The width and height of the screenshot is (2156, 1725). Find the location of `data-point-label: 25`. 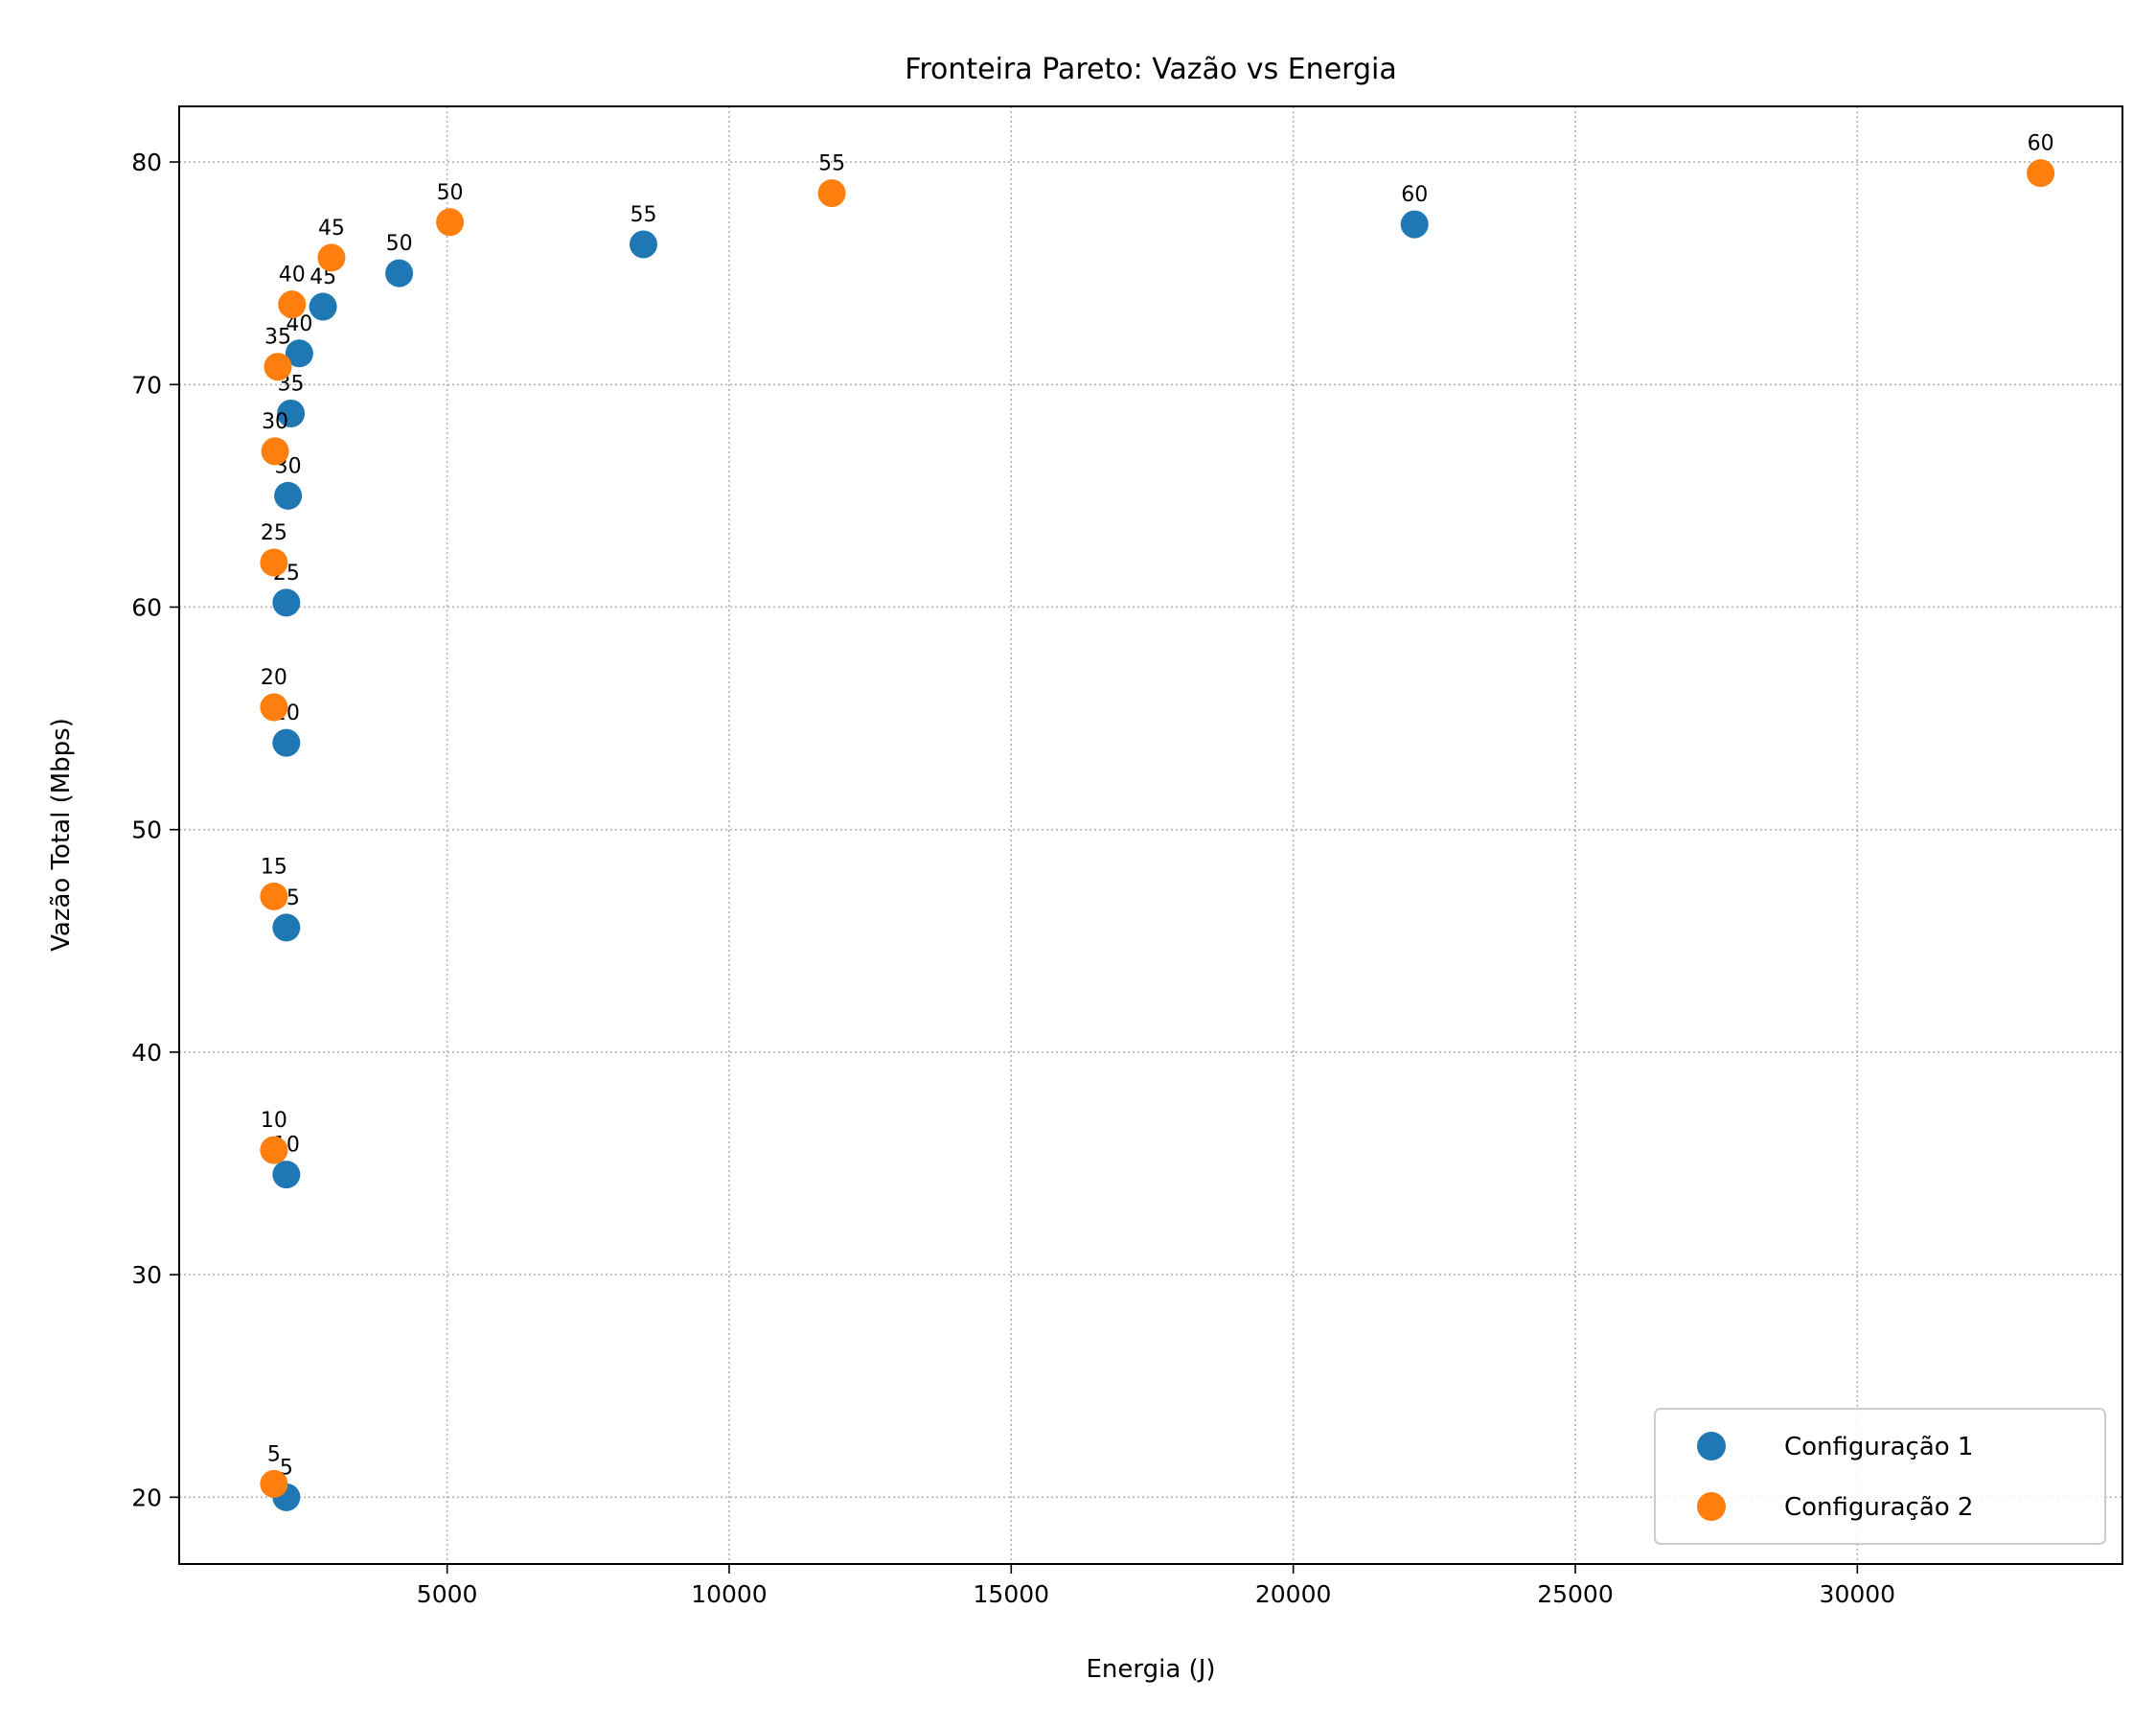

data-point-label: 25 is located at coordinates (274, 533).